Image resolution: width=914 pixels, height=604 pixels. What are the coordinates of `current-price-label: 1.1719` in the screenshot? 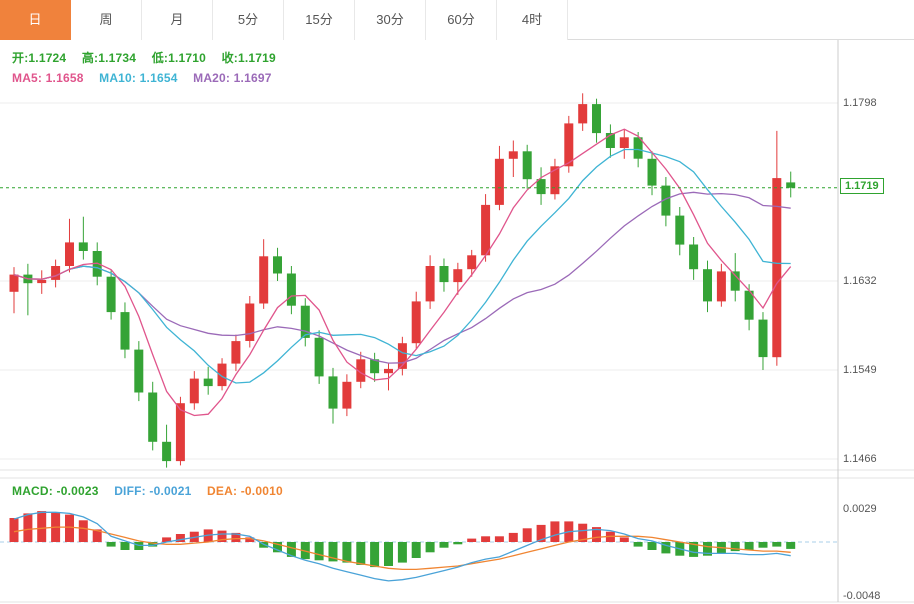 It's located at (862, 186).